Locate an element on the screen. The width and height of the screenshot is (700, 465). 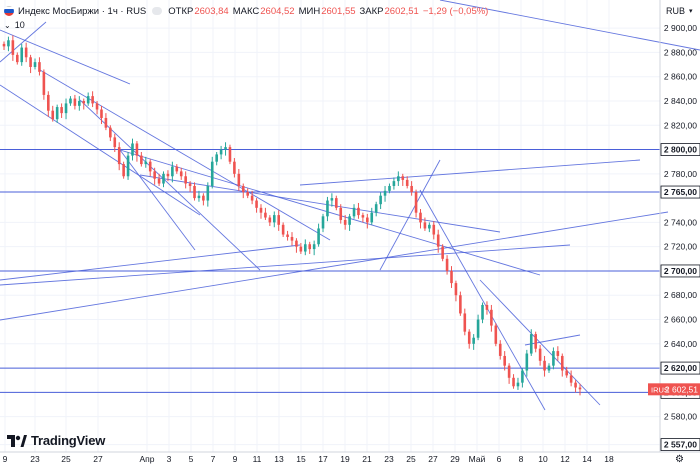
y-tick-label: 2 640,00 is located at coordinates (680, 344).